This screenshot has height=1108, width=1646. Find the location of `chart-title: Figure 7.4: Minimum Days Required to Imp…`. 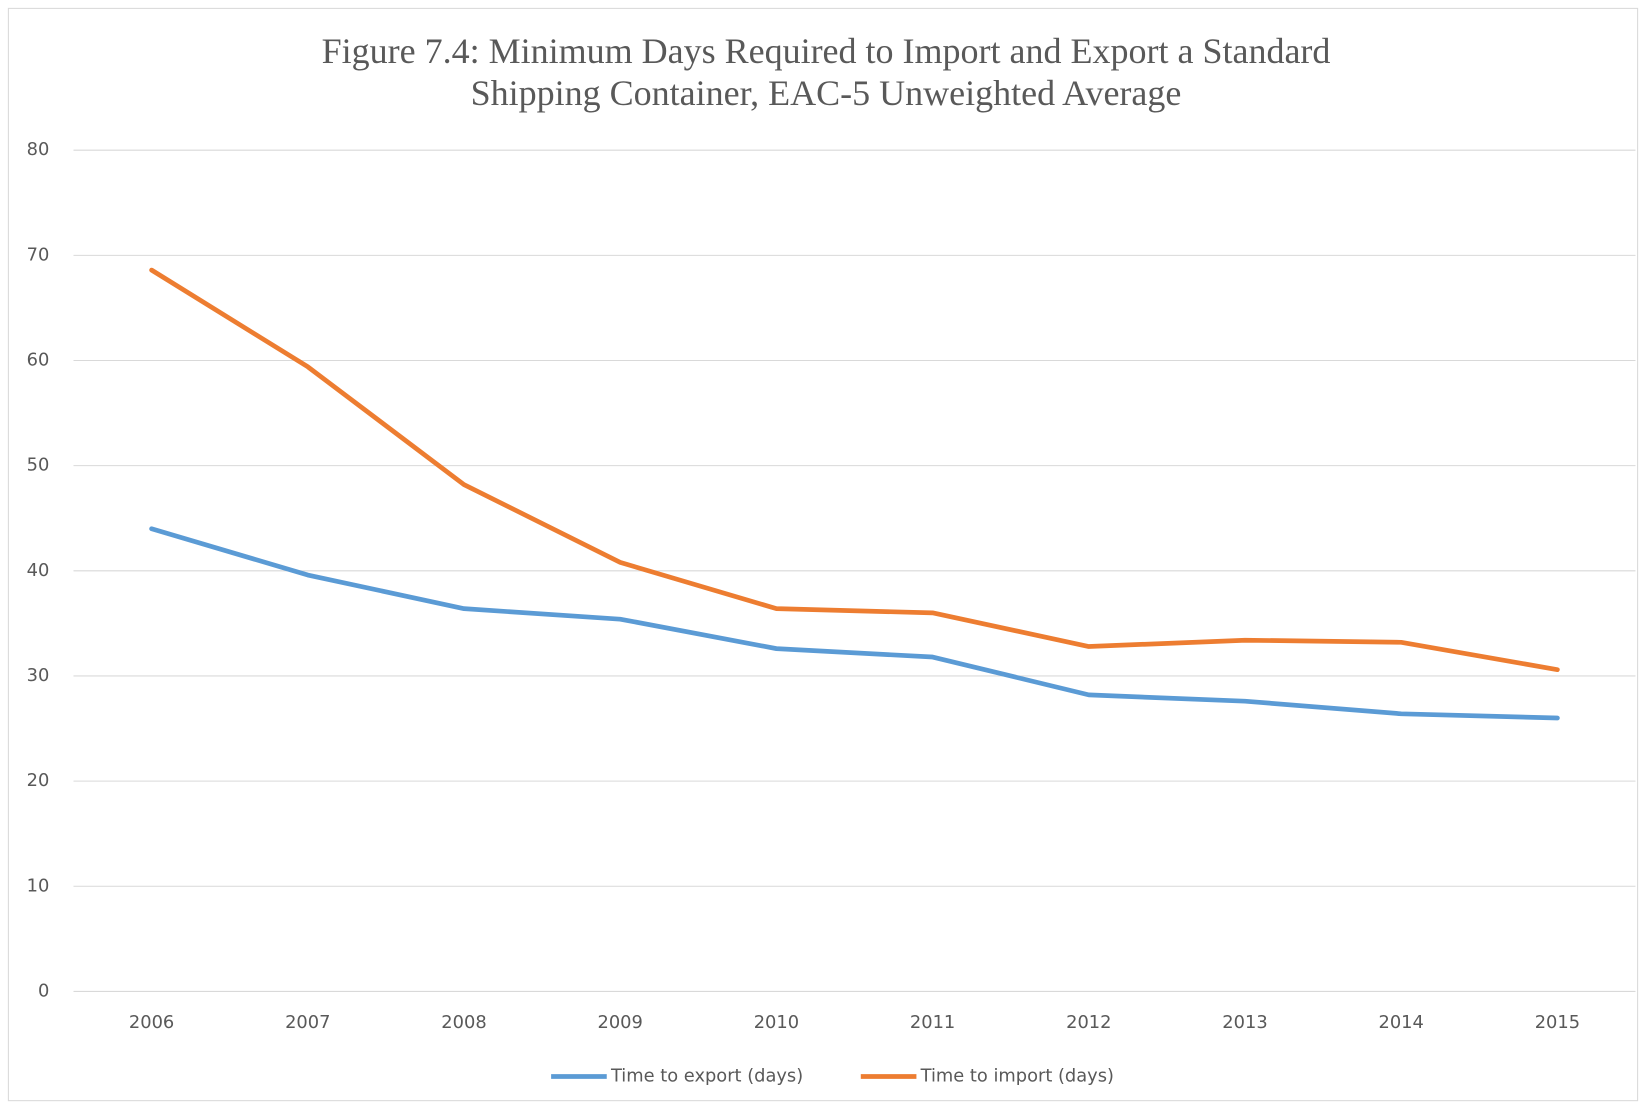

chart-title: Figure 7.4: Minimum Days Required to Imp… is located at coordinates (826, 72).